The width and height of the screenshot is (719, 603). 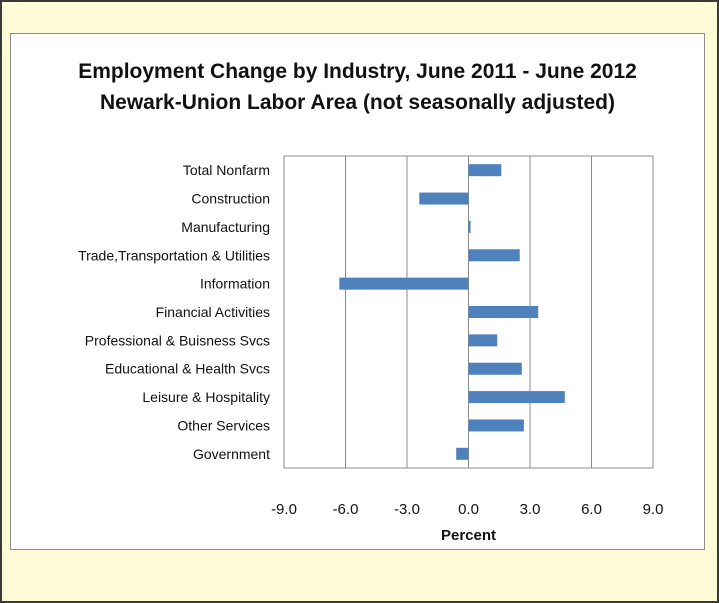 I want to click on x-tick-label: 3.0, so click(x=530, y=509).